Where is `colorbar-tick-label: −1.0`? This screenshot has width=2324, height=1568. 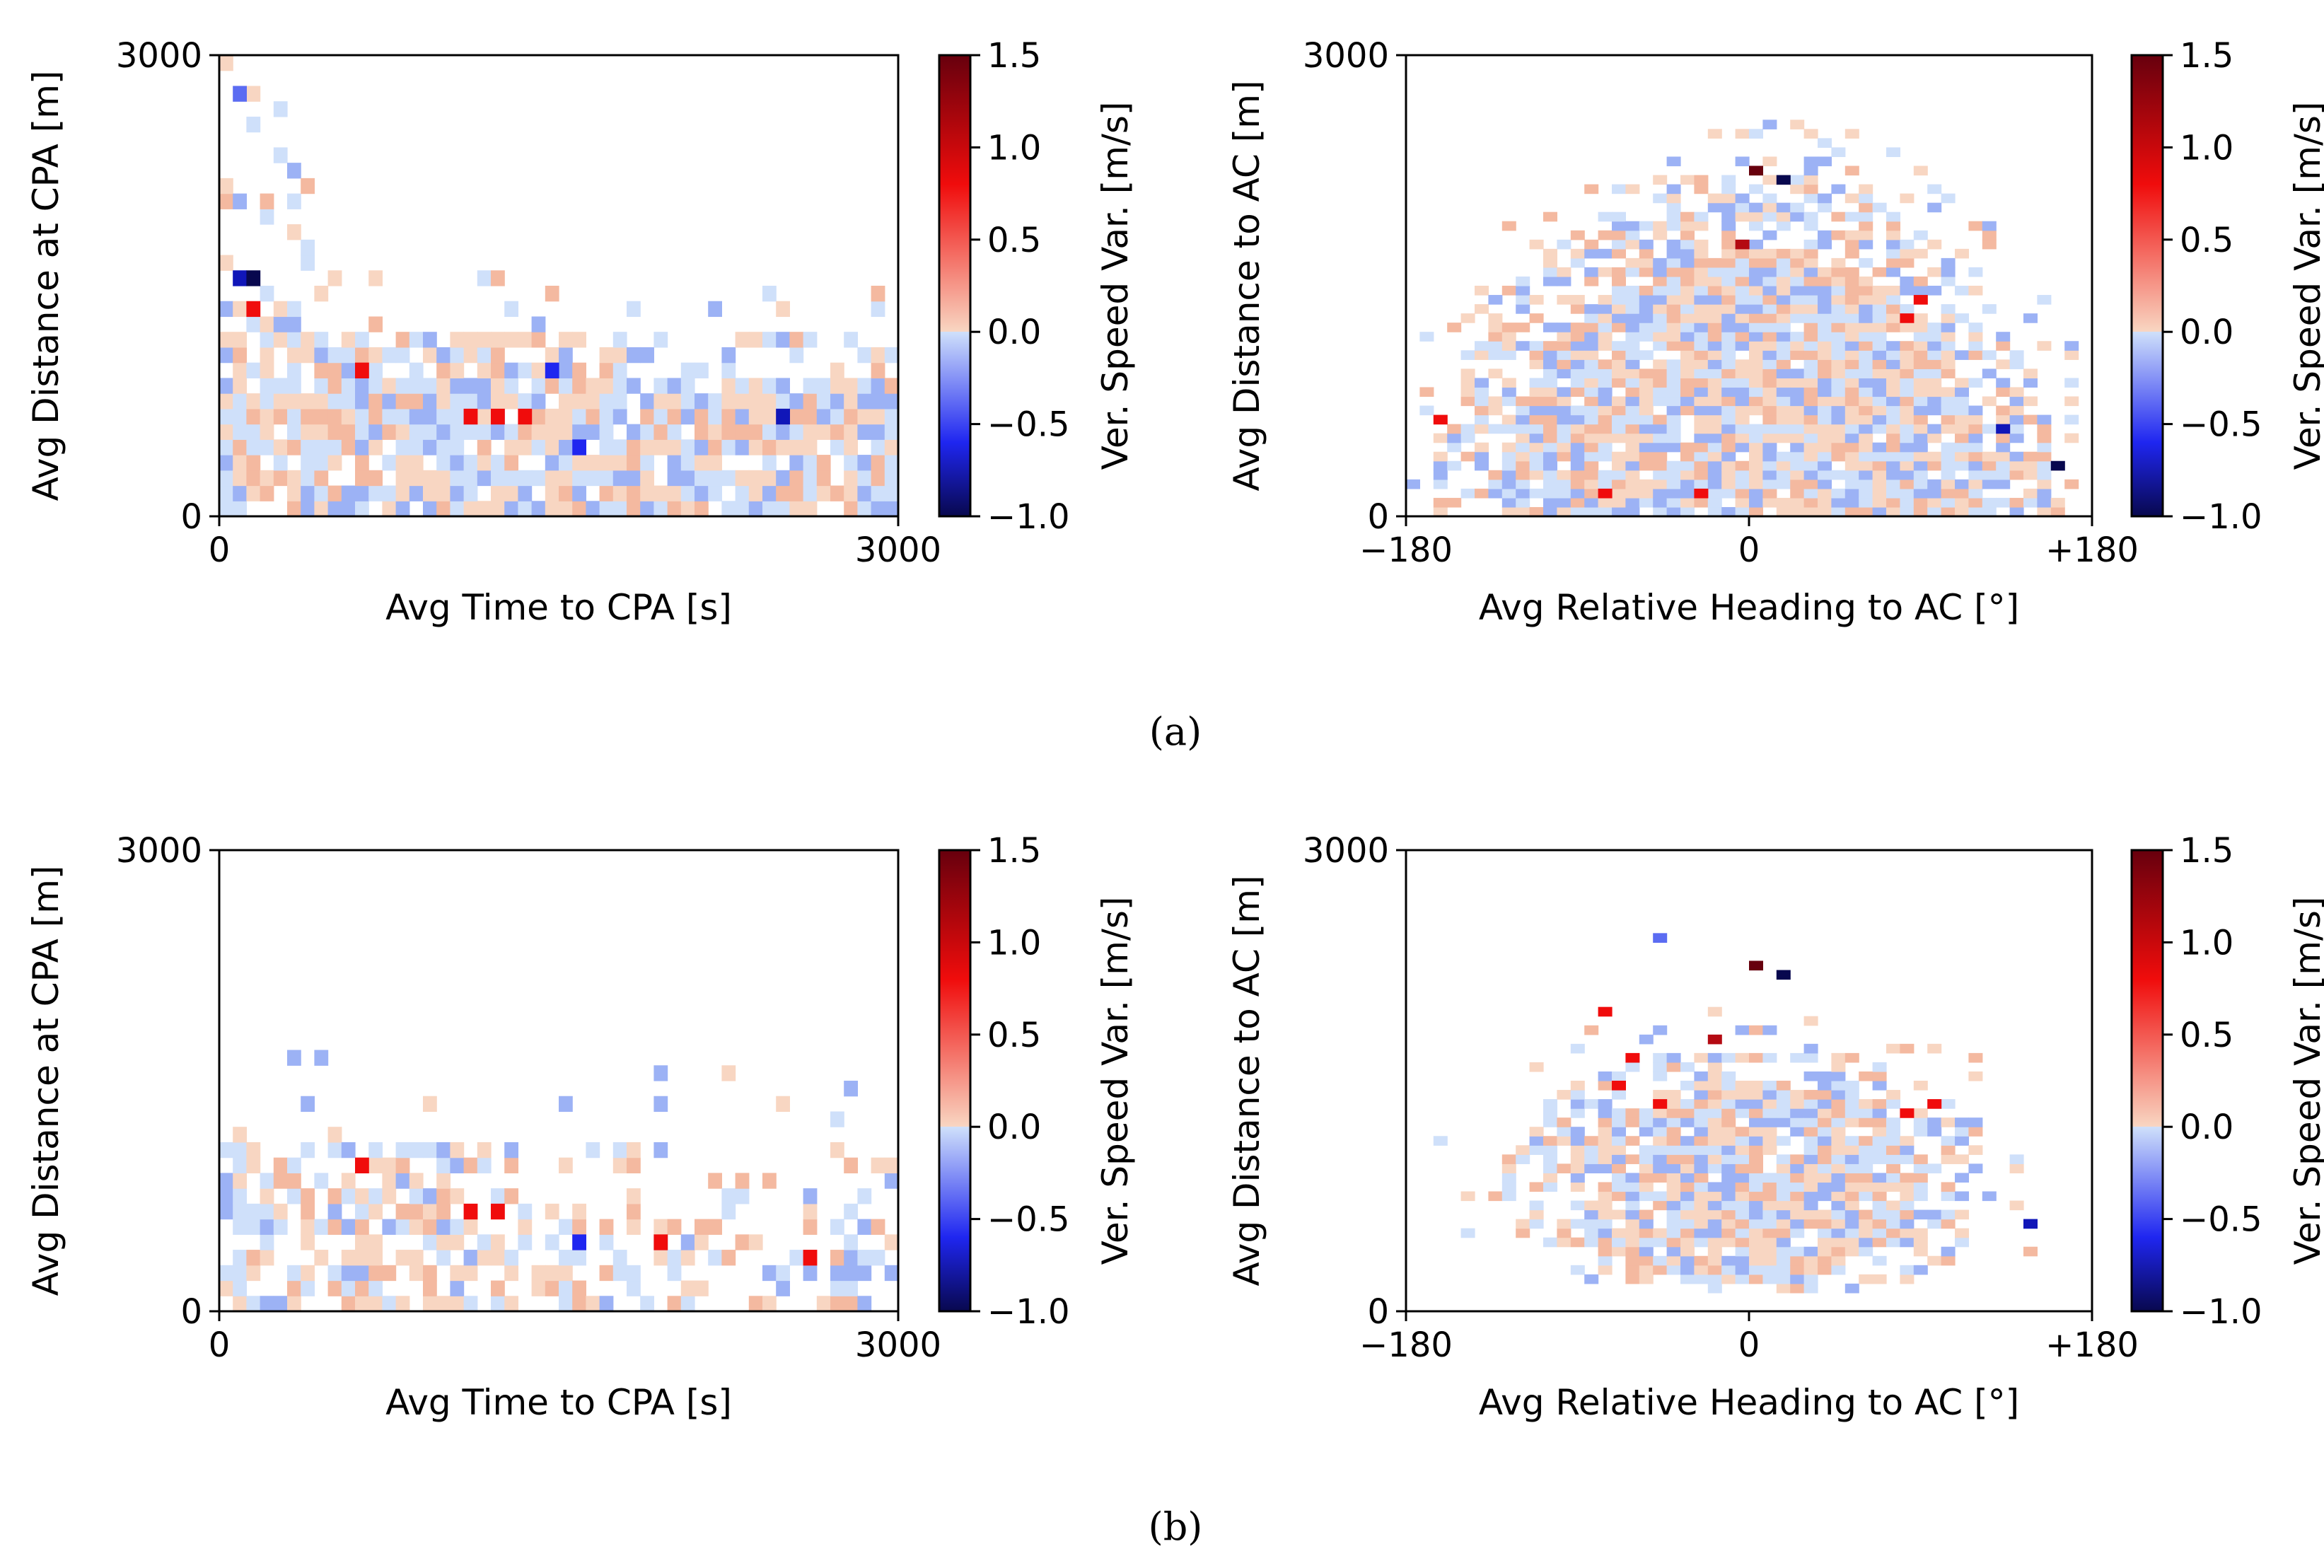
colorbar-tick-label: −1.0 is located at coordinates (2221, 517).